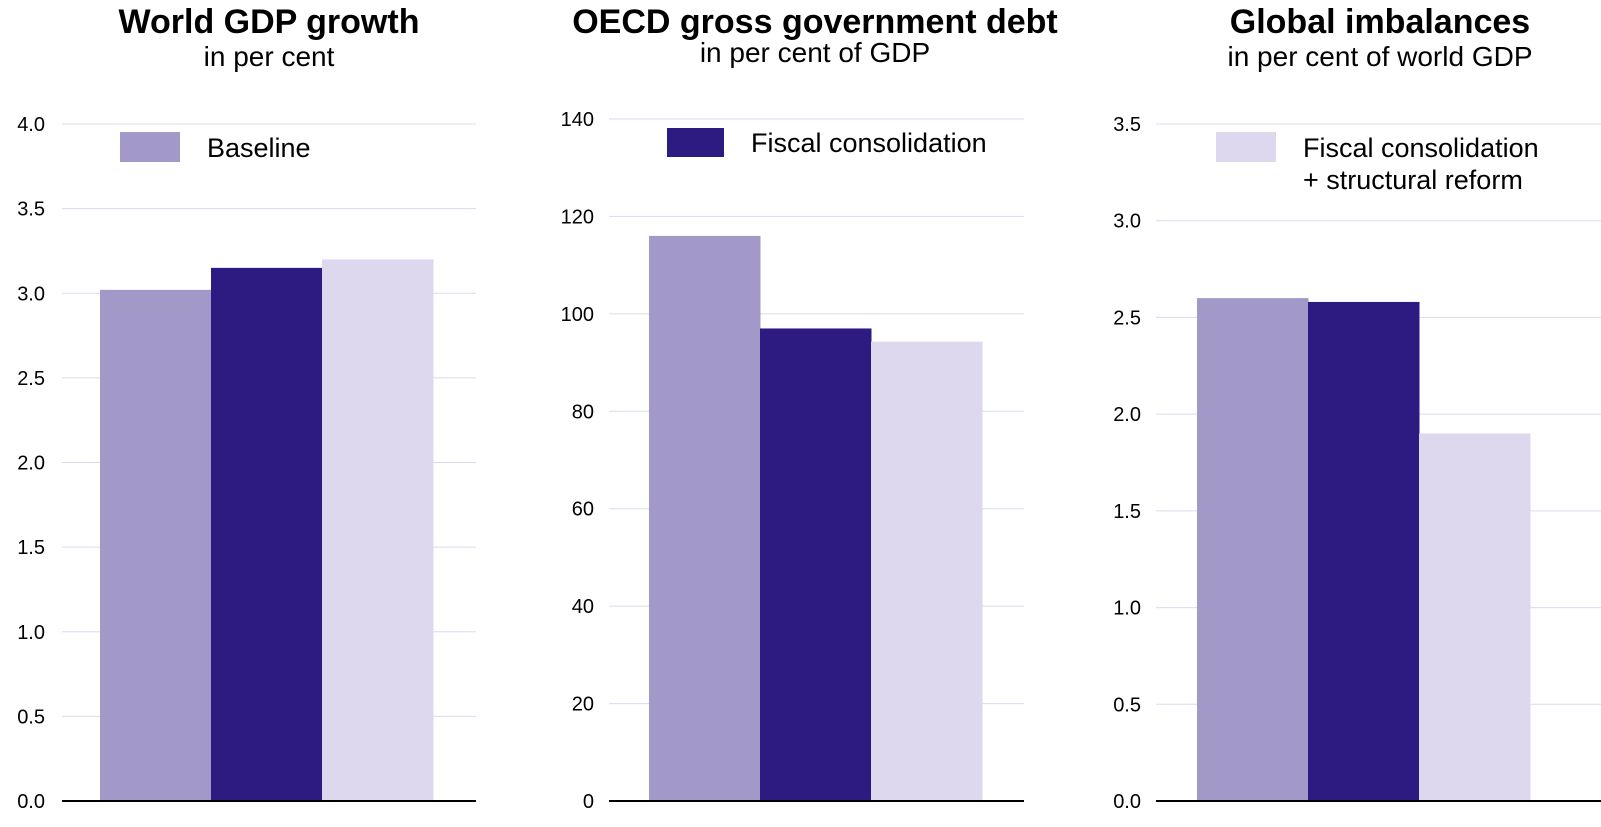 This screenshot has height=827, width=1601. I want to click on y-tick-label: 80, so click(583, 412).